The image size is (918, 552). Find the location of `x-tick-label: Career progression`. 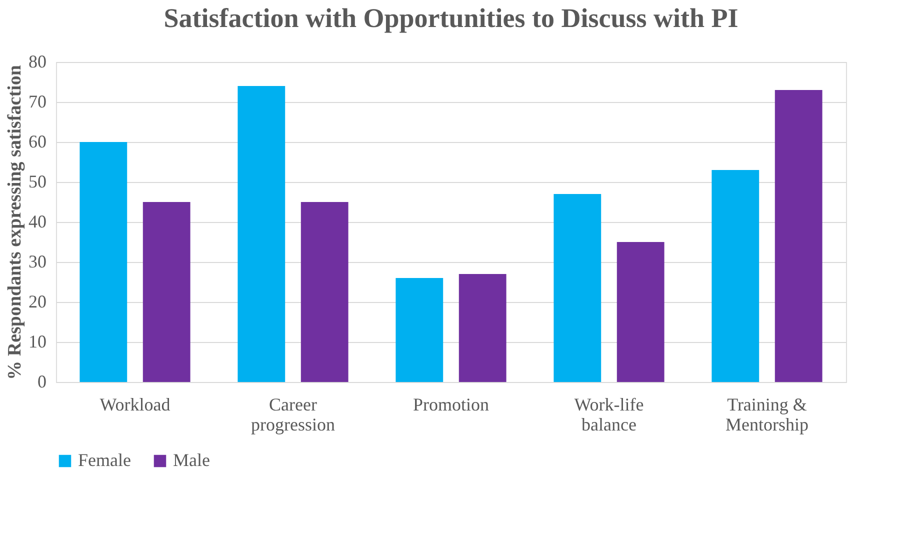

x-tick-label: Career progression is located at coordinates (293, 414).